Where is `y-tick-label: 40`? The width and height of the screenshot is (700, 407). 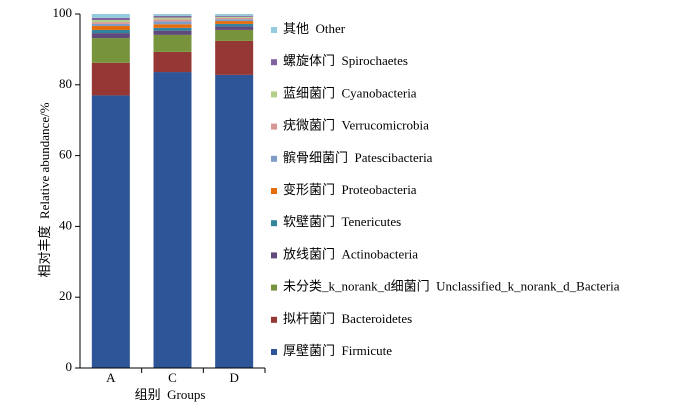 y-tick-label: 40 is located at coordinates (65, 224).